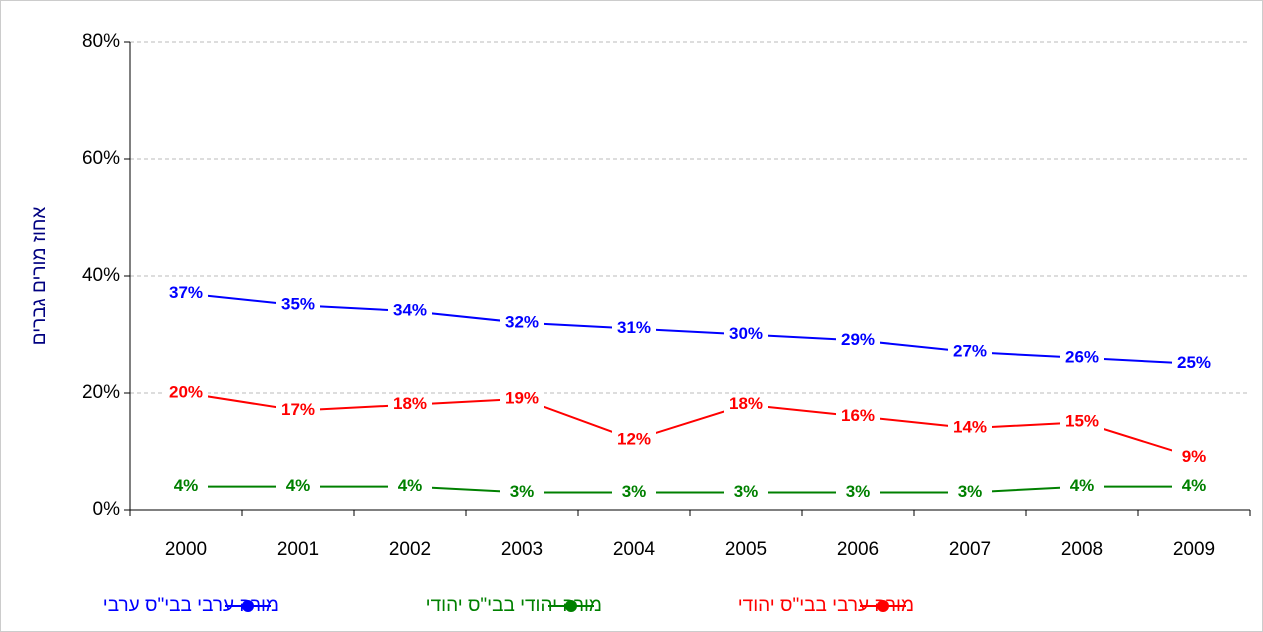 The height and width of the screenshot is (632, 1263). Describe the element at coordinates (858, 549) in the screenshot. I see `x-tick-label: 2006` at that location.